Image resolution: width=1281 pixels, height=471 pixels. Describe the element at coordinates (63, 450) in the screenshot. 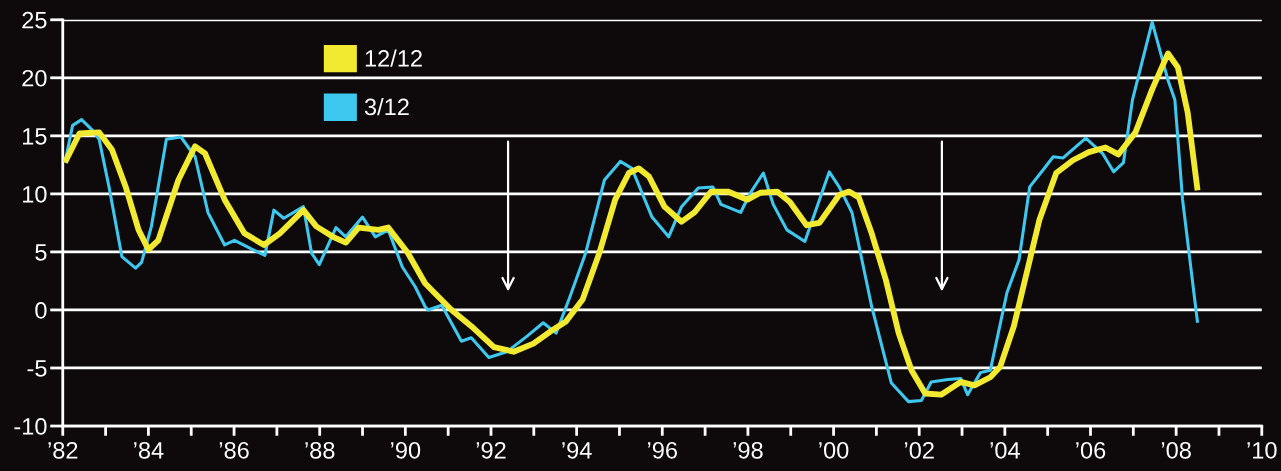

I see `x-tick-label: ’82` at that location.